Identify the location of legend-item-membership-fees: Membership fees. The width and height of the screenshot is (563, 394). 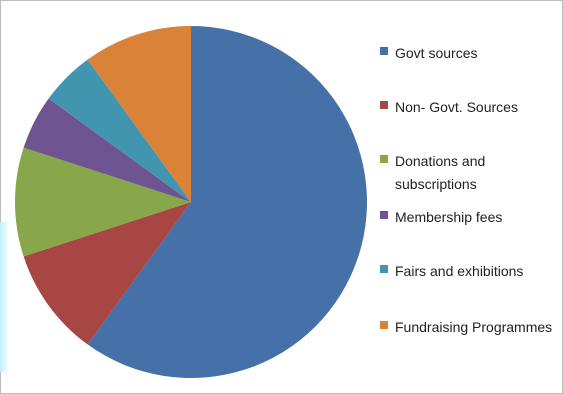
(470, 217).